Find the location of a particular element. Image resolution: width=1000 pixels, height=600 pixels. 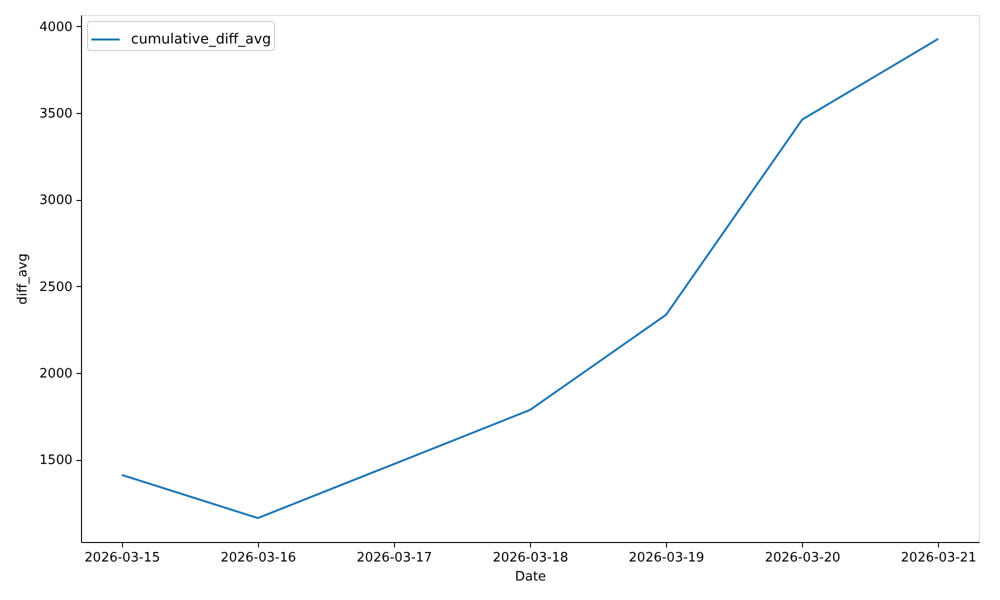

legend-label: cumulative_diff_avg is located at coordinates (201, 40).